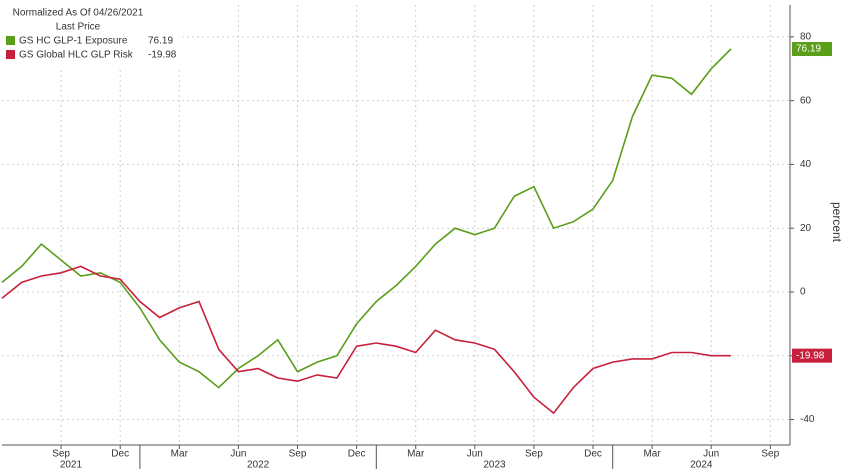 The width and height of the screenshot is (848, 469). What do you see at coordinates (160, 41) in the screenshot?
I see `legend-value: 76.19` at bounding box center [160, 41].